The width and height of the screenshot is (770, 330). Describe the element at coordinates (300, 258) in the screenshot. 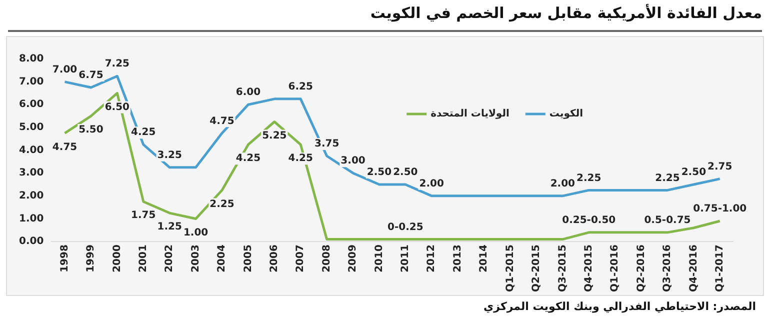

I see `x-tick-label: 2007` at that location.